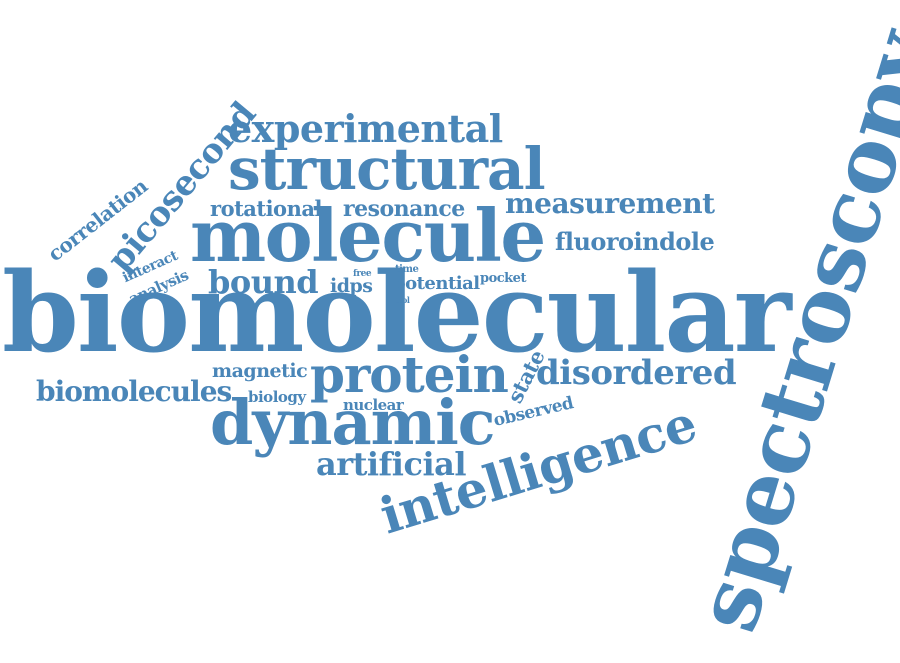 This screenshot has width=900, height=663. Describe the element at coordinates (610, 203) in the screenshot. I see `word-measurement: measurement` at that location.